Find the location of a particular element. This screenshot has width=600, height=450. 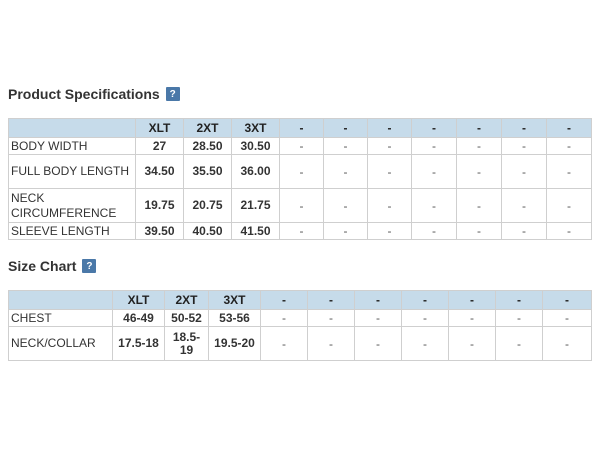

row-label: SLEEVE LENGTH is located at coordinates (72, 231).